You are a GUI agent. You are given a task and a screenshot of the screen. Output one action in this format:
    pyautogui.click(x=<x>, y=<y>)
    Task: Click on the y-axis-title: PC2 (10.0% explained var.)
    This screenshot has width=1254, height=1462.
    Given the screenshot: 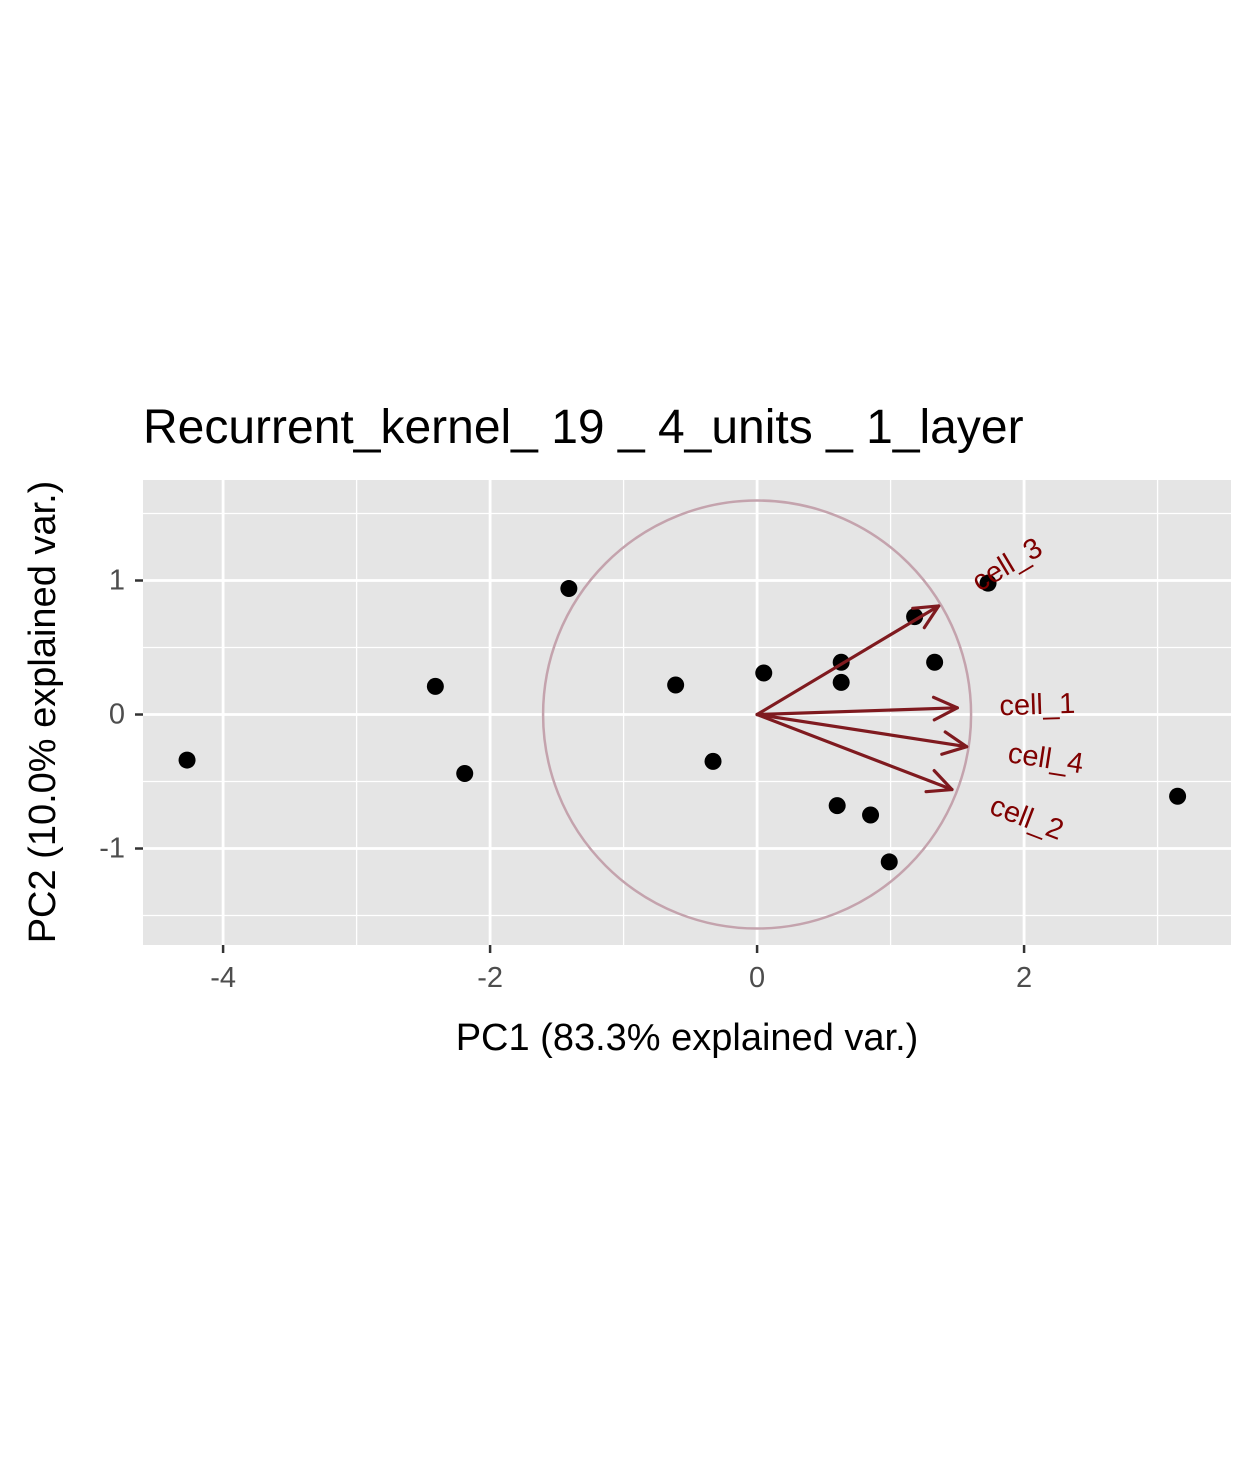 What is the action you would take?
    pyautogui.click(x=43, y=712)
    